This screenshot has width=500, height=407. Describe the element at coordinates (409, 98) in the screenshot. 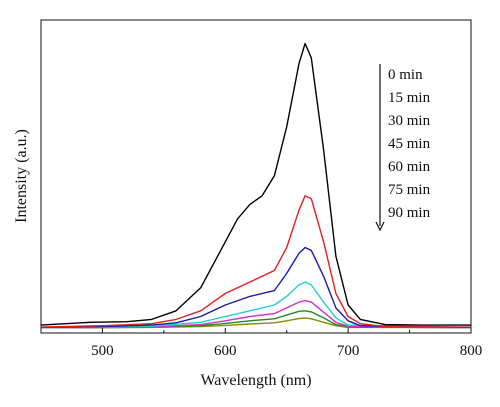

I see `legend-label: 15 min` at that location.